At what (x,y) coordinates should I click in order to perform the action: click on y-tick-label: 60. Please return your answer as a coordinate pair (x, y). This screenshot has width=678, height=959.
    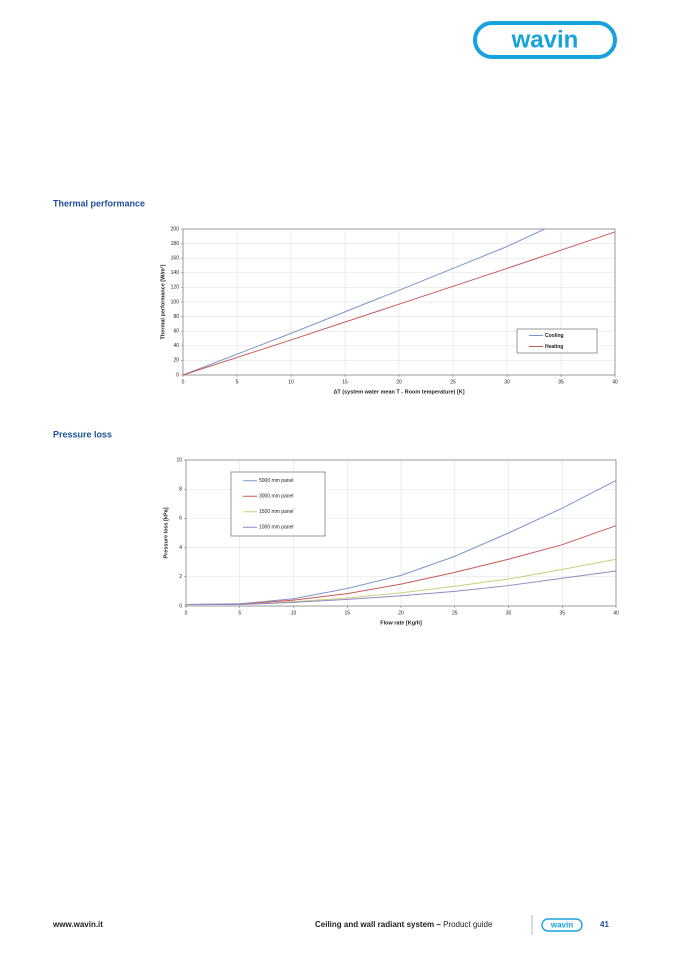
    Looking at the image, I should click on (176, 332).